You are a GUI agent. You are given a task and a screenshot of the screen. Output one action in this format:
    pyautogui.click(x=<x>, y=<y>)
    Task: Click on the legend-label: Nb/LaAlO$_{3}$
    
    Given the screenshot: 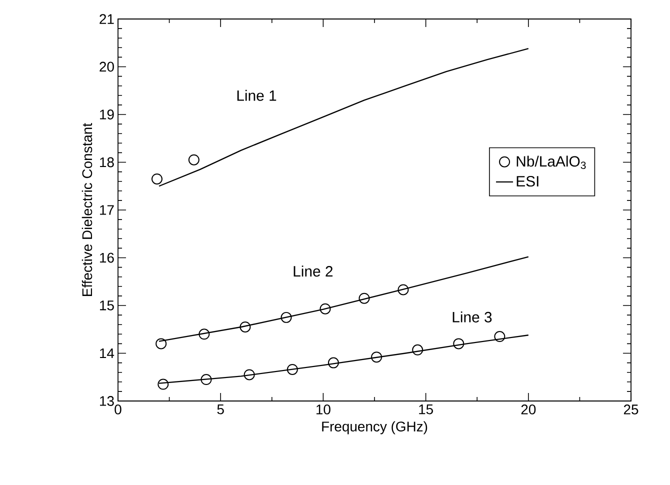 What is the action you would take?
    pyautogui.click(x=551, y=162)
    